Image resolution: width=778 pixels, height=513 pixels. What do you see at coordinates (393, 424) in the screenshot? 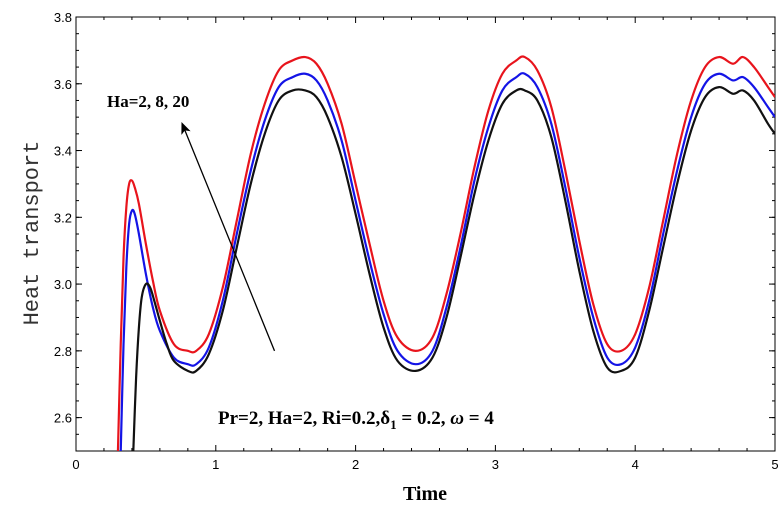
I see `parameters-subscript: 1` at bounding box center [393, 424].